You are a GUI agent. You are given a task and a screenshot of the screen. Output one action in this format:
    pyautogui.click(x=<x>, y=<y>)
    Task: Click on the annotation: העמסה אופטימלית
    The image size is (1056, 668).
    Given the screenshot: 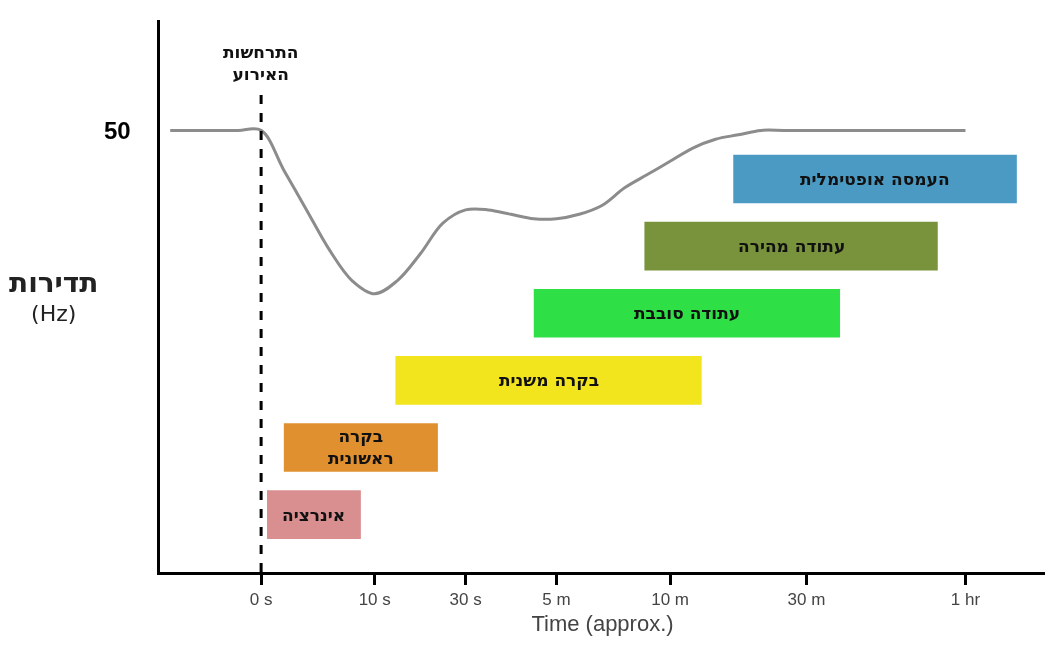 What is the action you would take?
    pyautogui.click(x=875, y=179)
    